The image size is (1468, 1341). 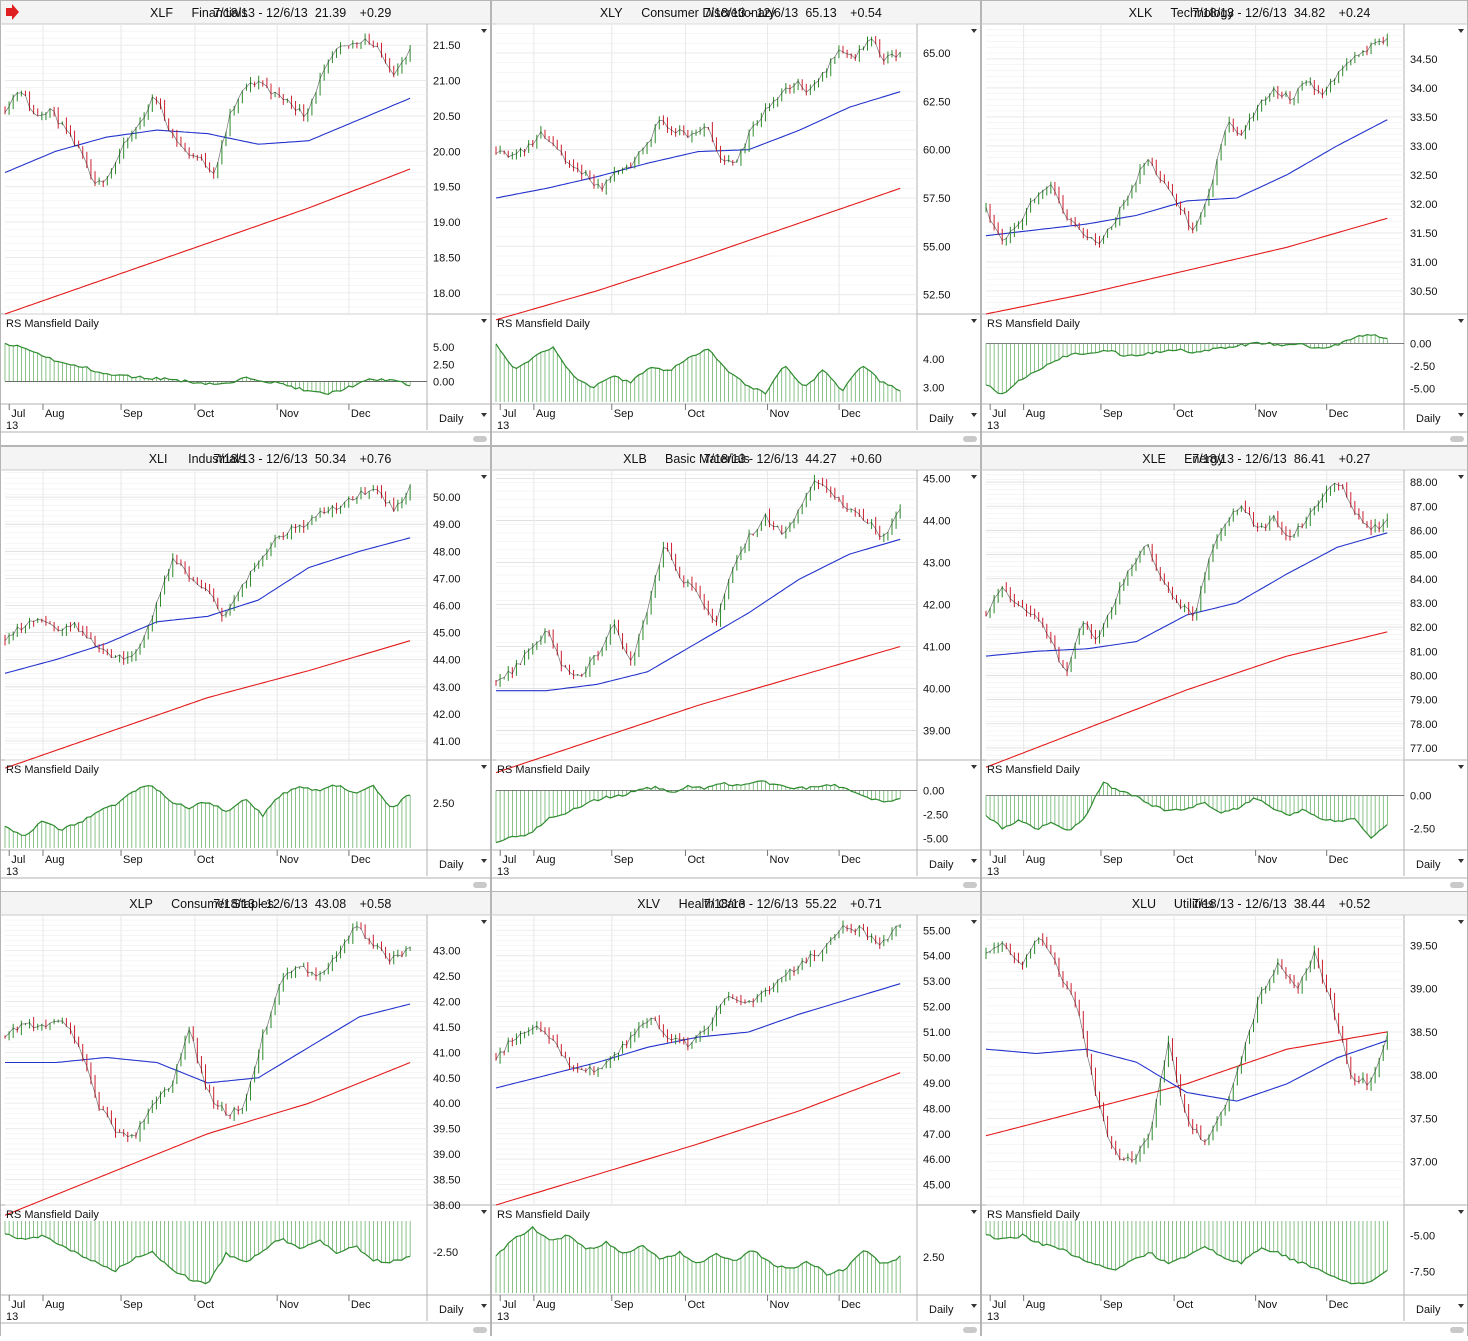 I want to click on rs-tick-label: -5.00, so click(x=1422, y=1236).